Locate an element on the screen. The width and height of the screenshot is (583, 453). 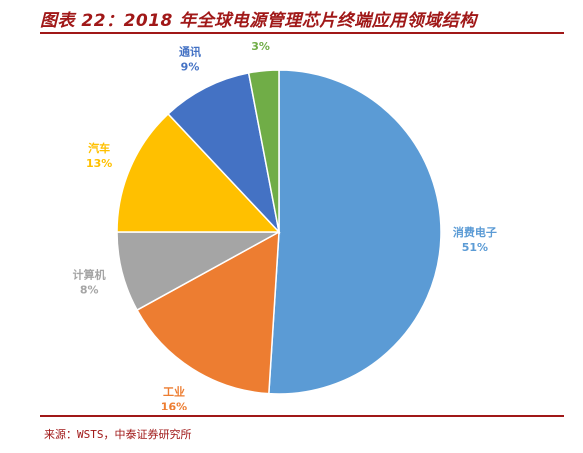
slice-label-value-5: 3% is located at coordinates (260, 46).